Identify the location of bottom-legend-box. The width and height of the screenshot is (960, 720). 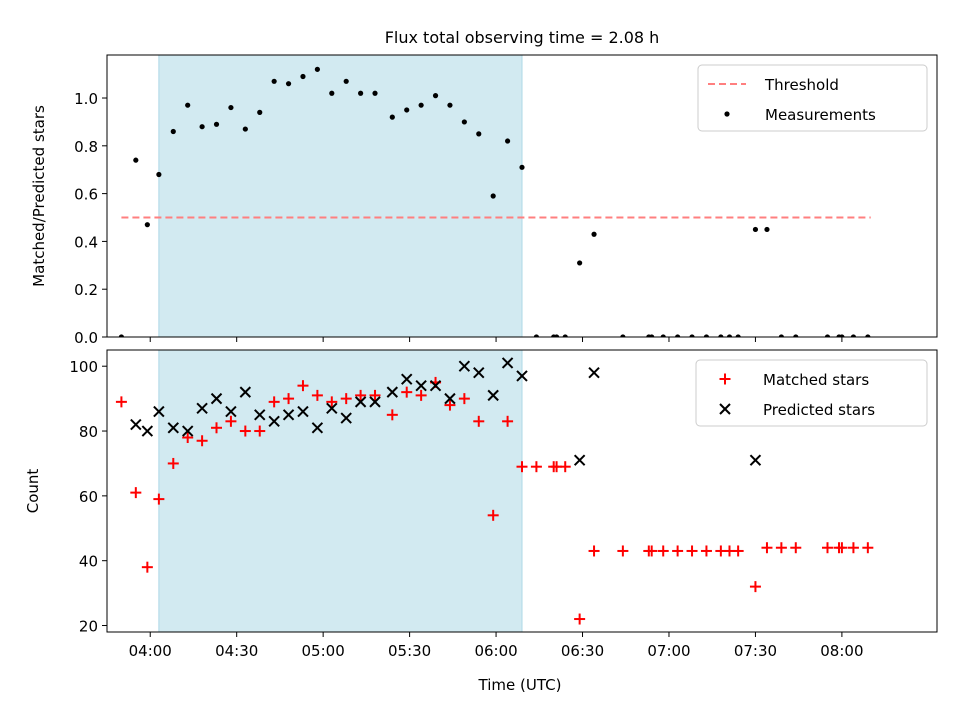
(811, 393).